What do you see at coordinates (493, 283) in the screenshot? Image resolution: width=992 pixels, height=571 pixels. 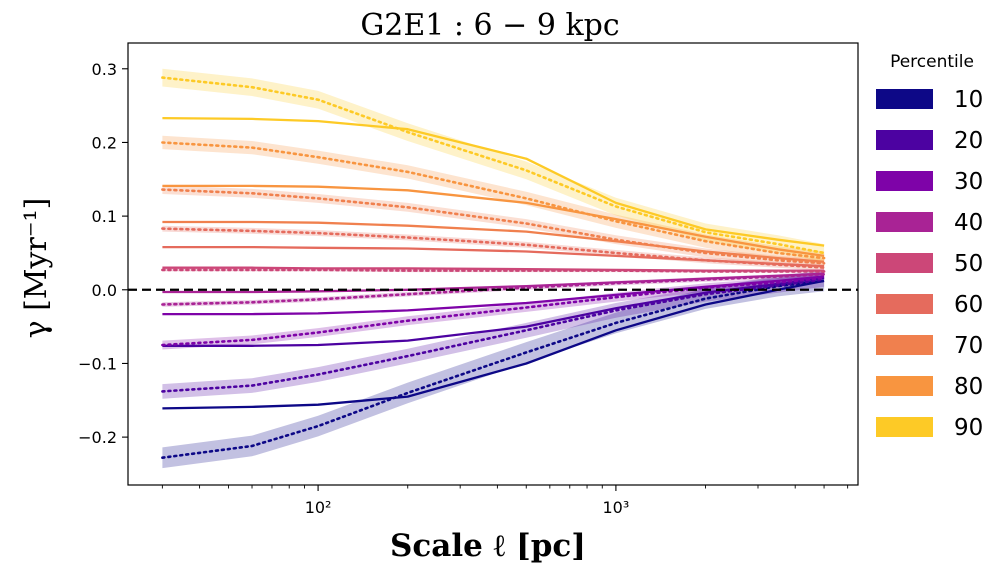 I see `series-40-solid-line` at bounding box center [493, 283].